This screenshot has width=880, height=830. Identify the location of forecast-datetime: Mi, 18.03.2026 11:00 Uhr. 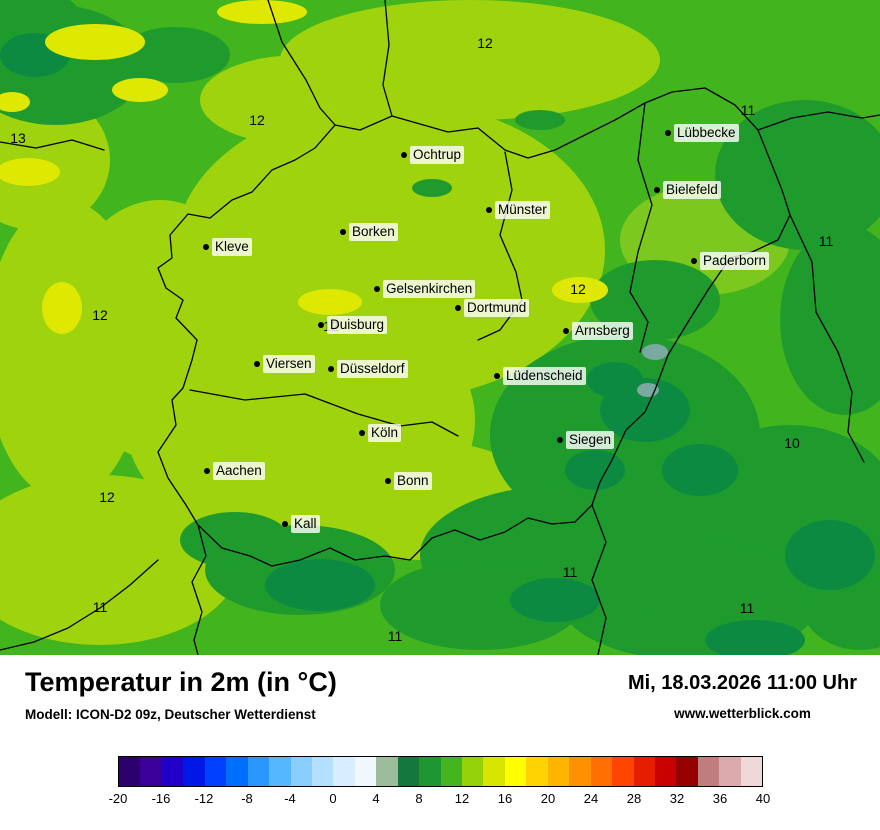
(742, 683).